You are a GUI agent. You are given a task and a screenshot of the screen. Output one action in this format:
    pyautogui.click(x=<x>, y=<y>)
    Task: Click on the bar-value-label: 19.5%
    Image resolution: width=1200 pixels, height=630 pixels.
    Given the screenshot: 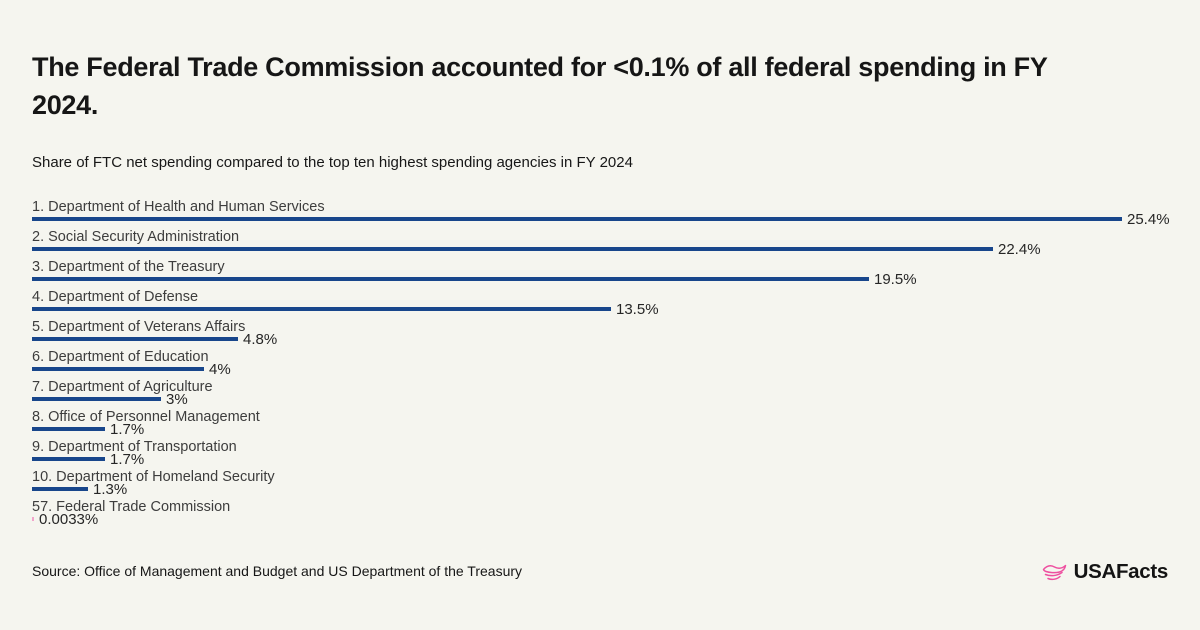 What is the action you would take?
    pyautogui.click(x=895, y=279)
    